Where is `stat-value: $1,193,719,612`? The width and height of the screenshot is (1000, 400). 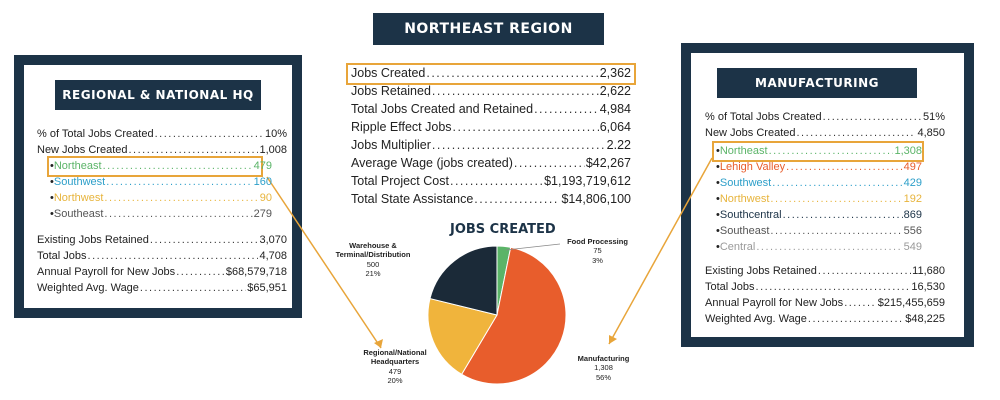 stat-value: $1,193,719,612 is located at coordinates (587, 181).